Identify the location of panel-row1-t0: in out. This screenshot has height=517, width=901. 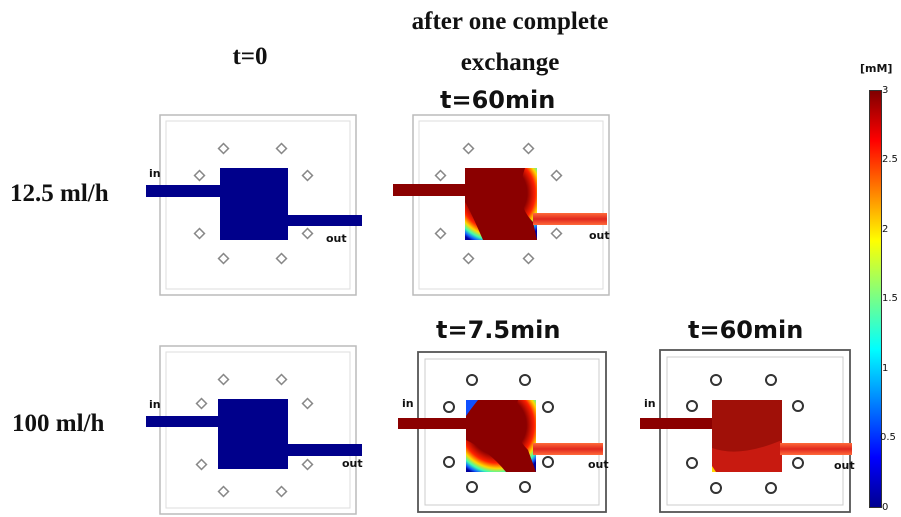
(256, 206).